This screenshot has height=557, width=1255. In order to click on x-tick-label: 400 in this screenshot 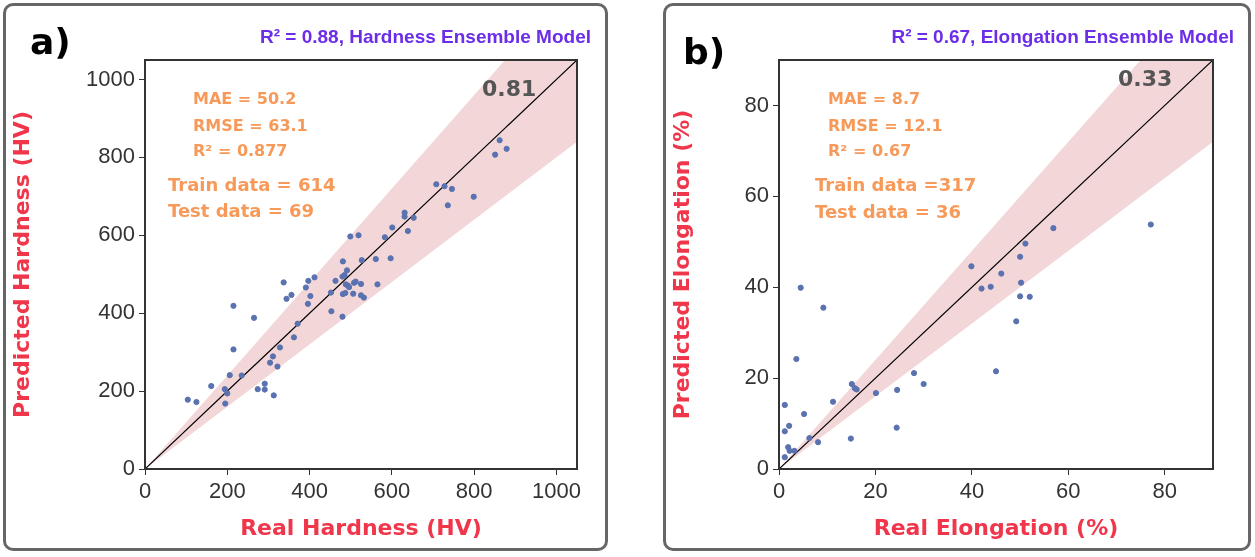, I will do `click(309, 491)`.